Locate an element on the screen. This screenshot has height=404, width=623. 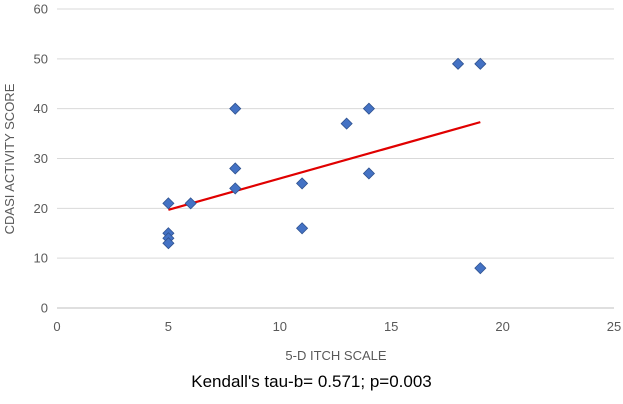
y-tick-label: 60 is located at coordinates (41, 9).